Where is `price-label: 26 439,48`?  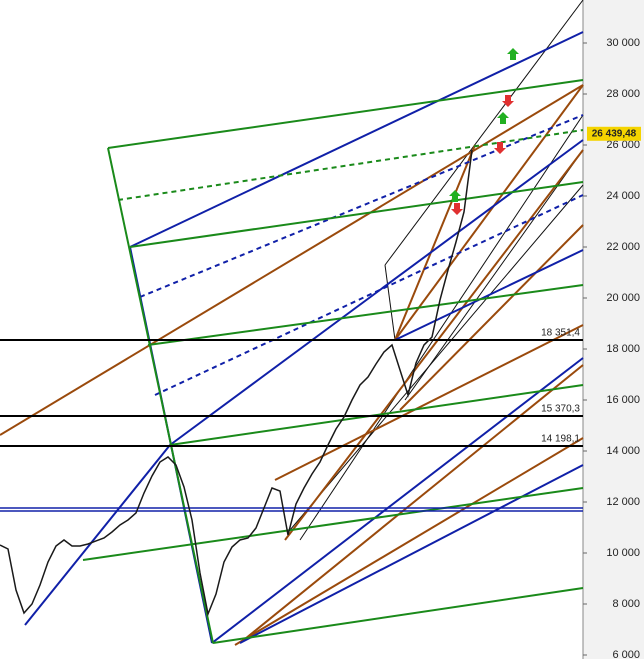
price-label: 26 439,48 is located at coordinates (614, 133).